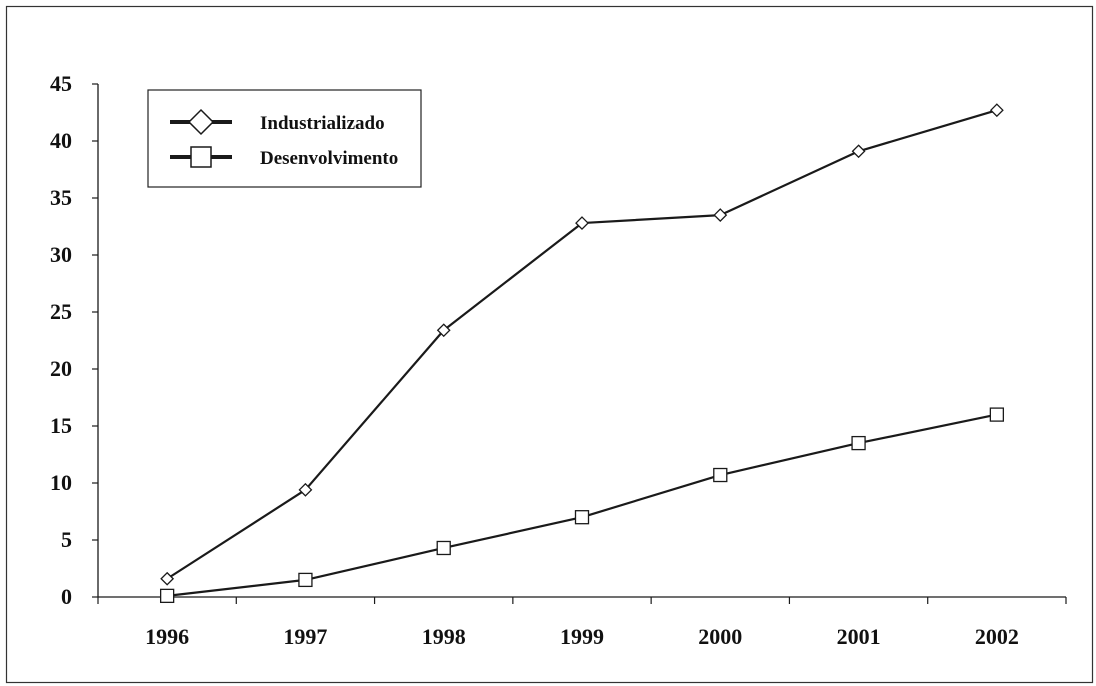 The image size is (1096, 686). Describe the element at coordinates (61, 254) in the screenshot. I see `y-tick-label: 30` at that location.